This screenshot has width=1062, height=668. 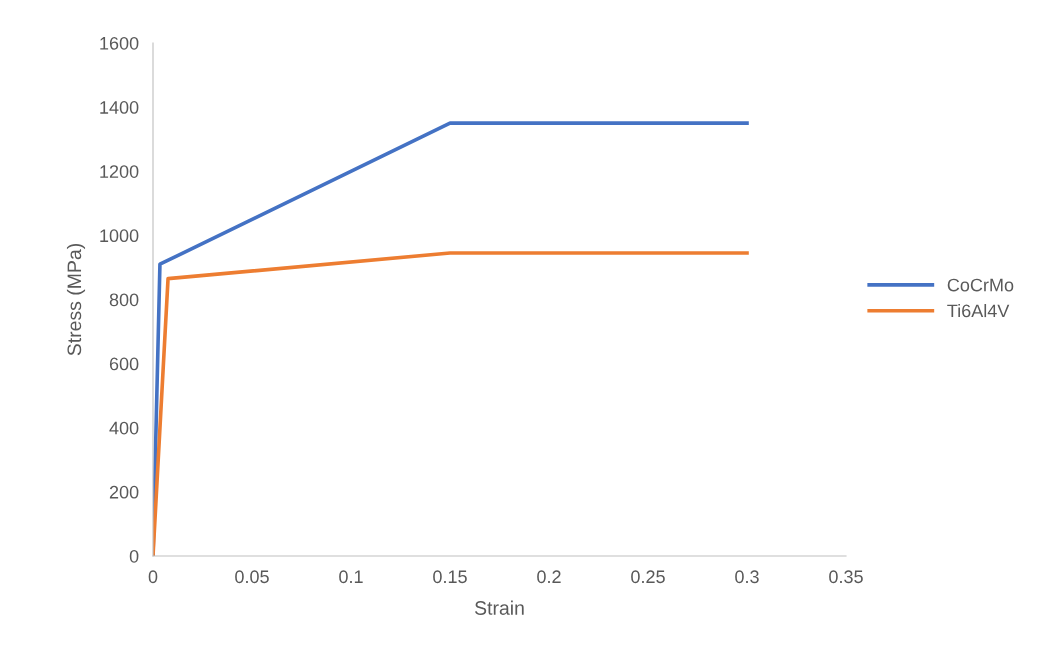 What do you see at coordinates (351, 577) in the screenshot?
I see `x-tick-label: 0.1` at bounding box center [351, 577].